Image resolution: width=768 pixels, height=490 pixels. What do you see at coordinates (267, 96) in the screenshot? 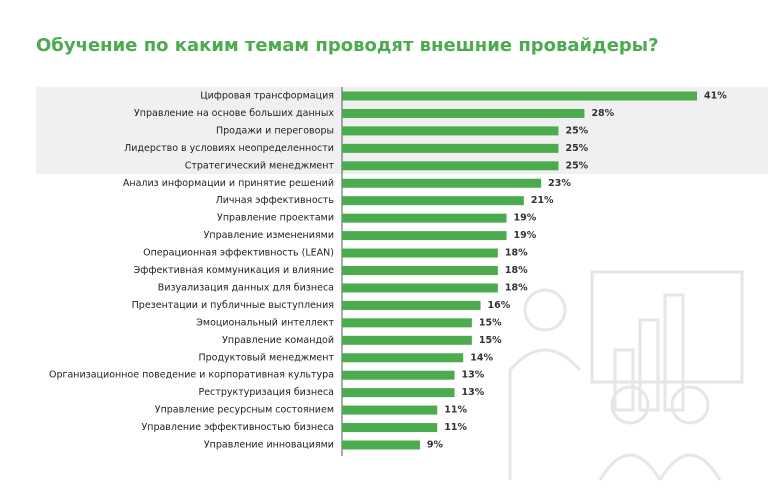
I see `category-label: Цифровая трансформация` at bounding box center [267, 96].